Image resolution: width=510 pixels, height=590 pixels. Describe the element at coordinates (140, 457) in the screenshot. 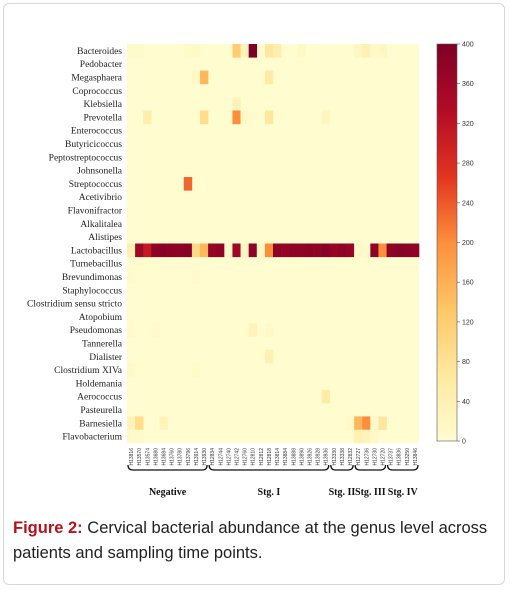

I see `sample-label: H13570` at that location.